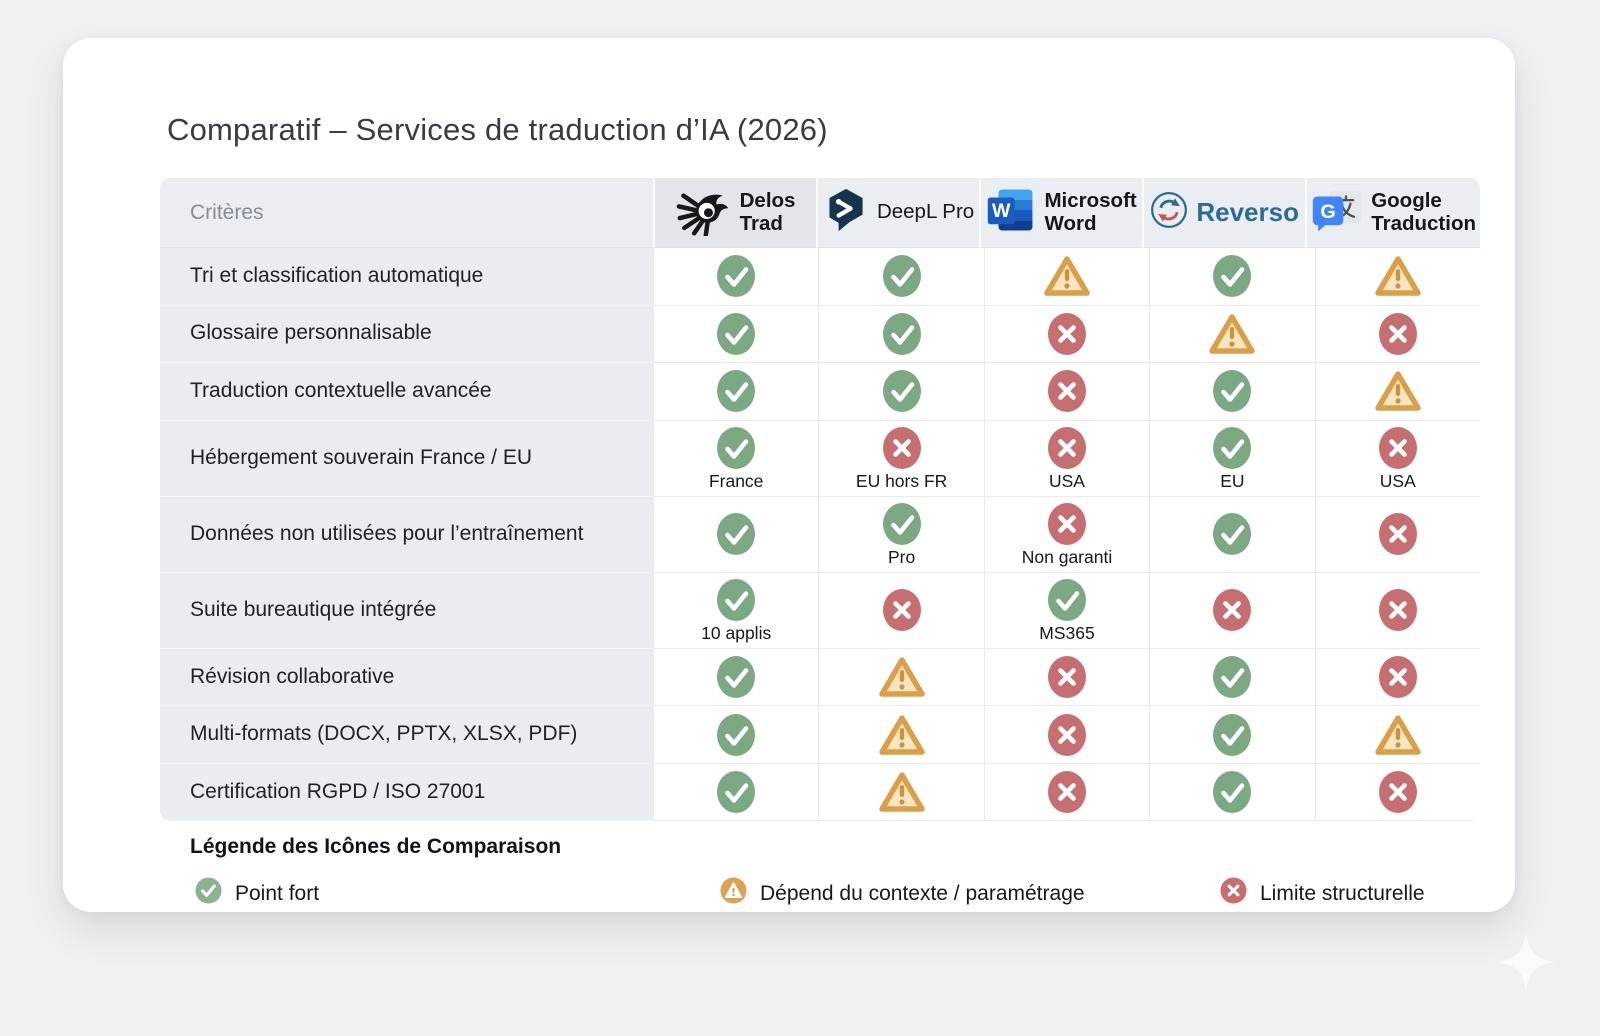 This screenshot has height=1036, width=1600. I want to click on criterion-label: Certification RGPD / ISO 27001, so click(406, 792).